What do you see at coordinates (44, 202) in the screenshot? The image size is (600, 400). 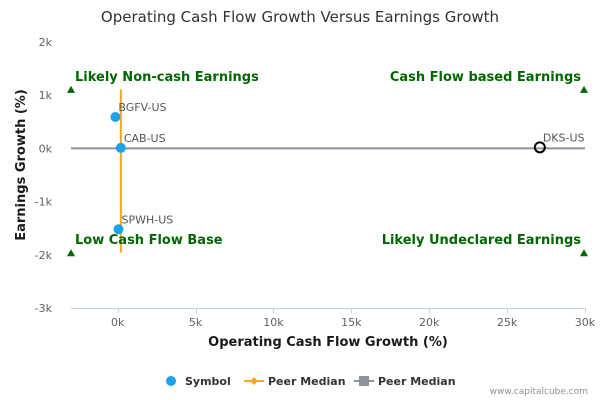 I see `y-tick-label-3: -1k` at bounding box center [44, 202].